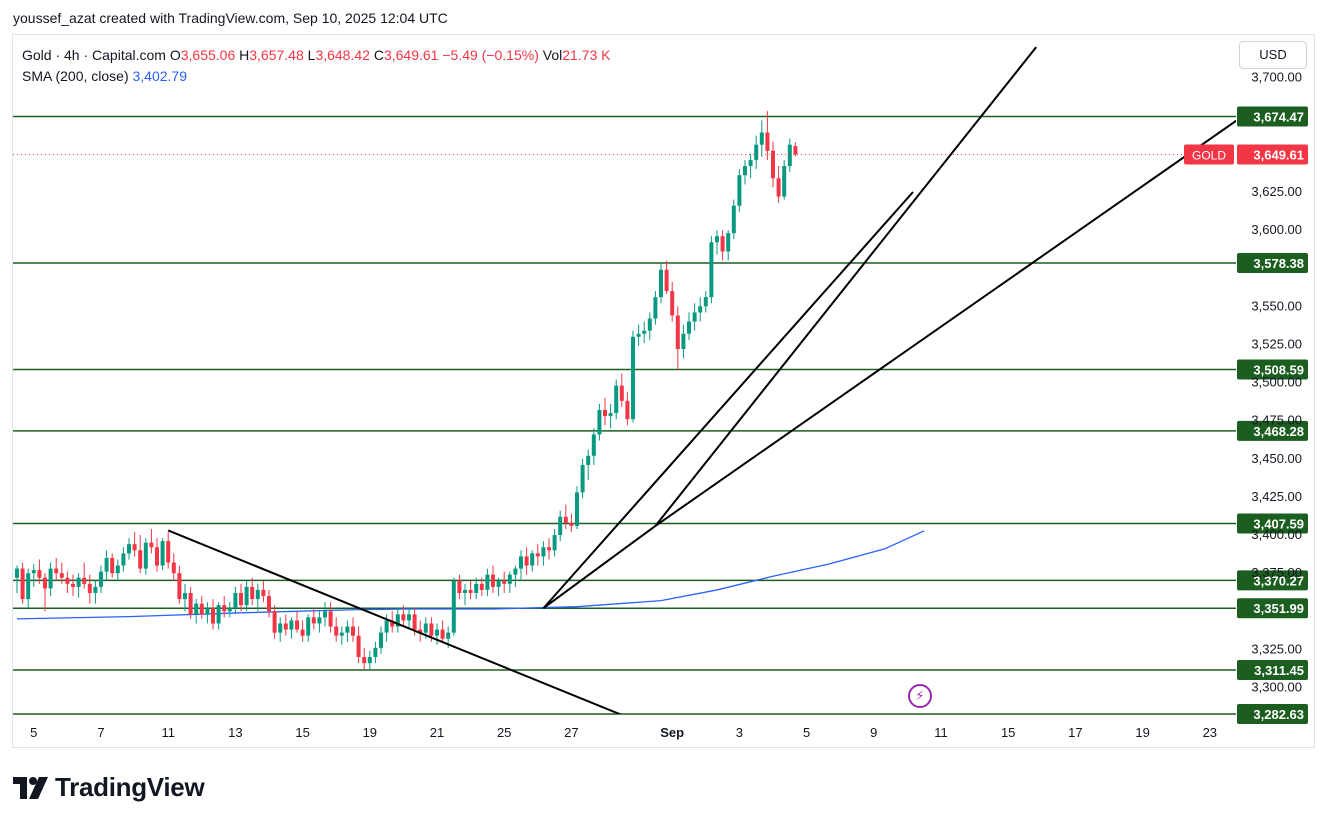 The width and height of the screenshot is (1328, 824). What do you see at coordinates (1276, 496) in the screenshot?
I see `y-tick-label: 3,425.00` at bounding box center [1276, 496].